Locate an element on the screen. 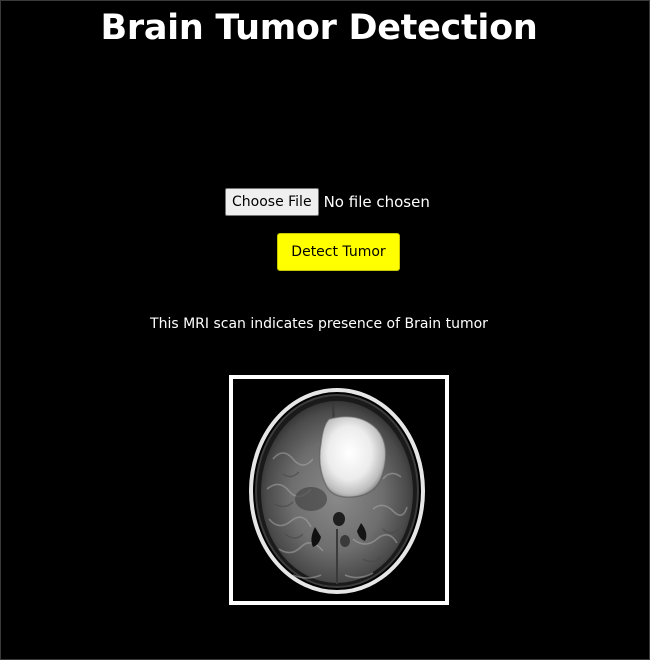 The image size is (650, 660). file-upload-control: Choose File No file chosen is located at coordinates (327, 202).